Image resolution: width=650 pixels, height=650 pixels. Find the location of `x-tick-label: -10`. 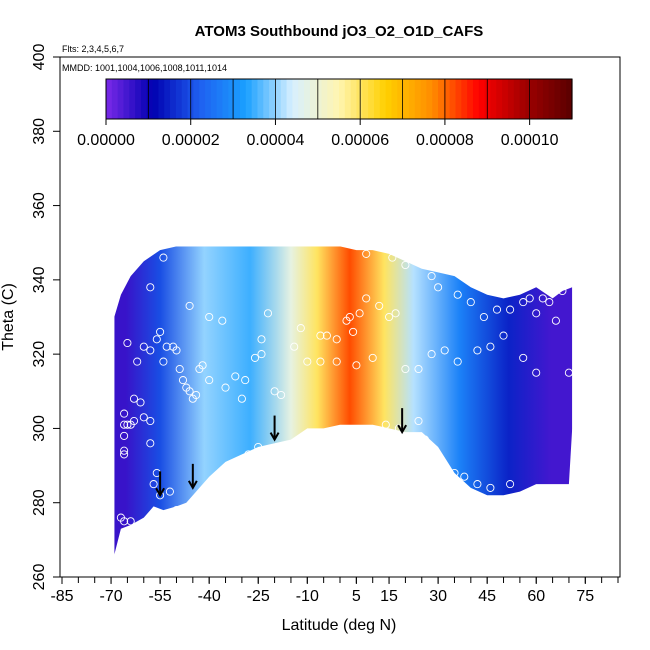

x-tick-label: -10 is located at coordinates (307, 596).